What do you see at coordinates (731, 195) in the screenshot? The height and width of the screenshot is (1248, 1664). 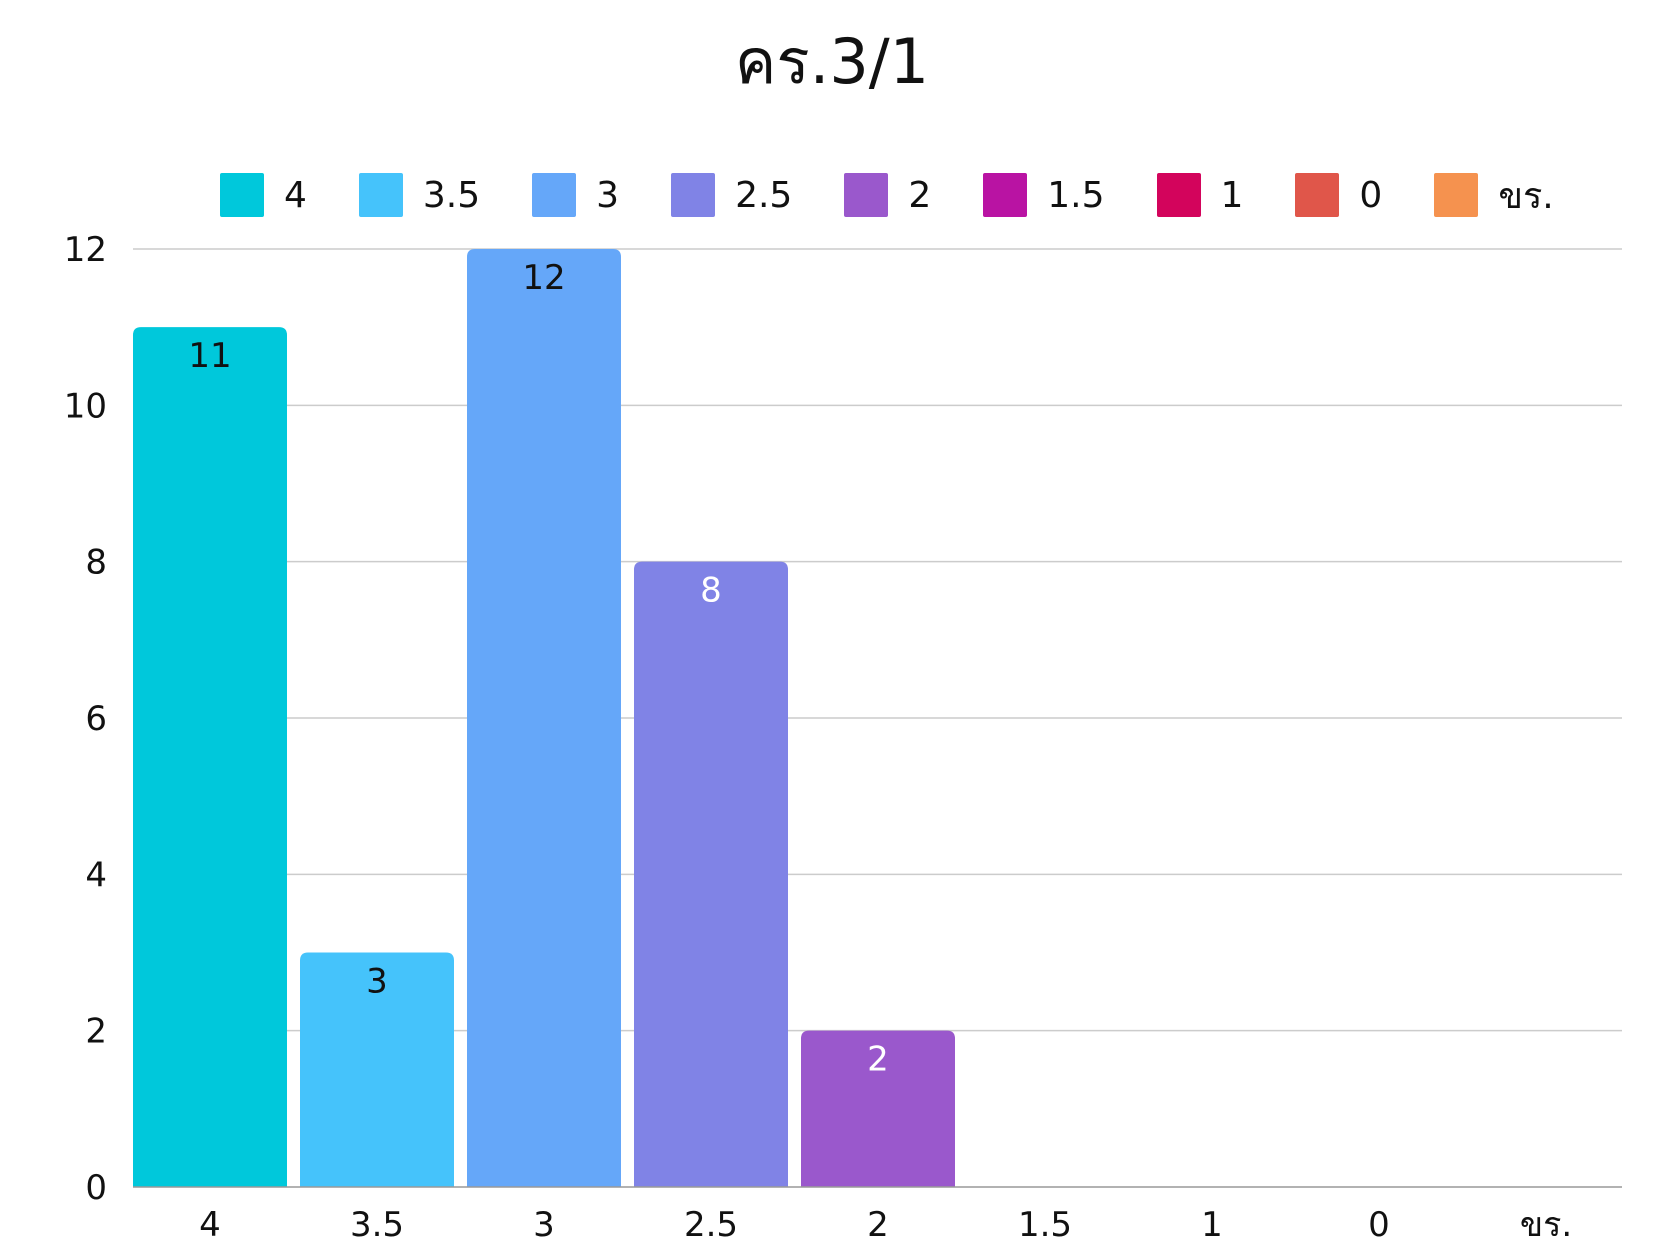 I see `legend-item: 2.5` at bounding box center [731, 195].